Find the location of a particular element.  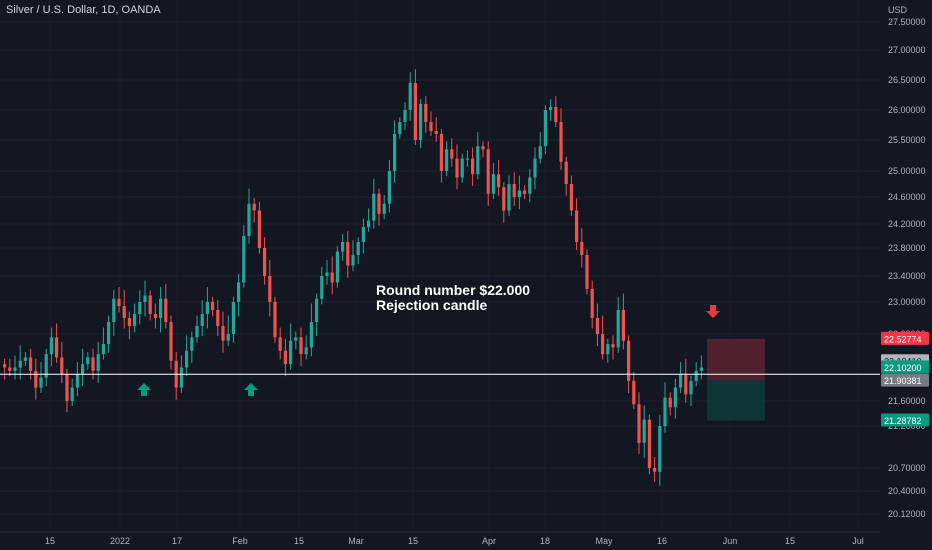

currency-label: USD is located at coordinates (898, 10).